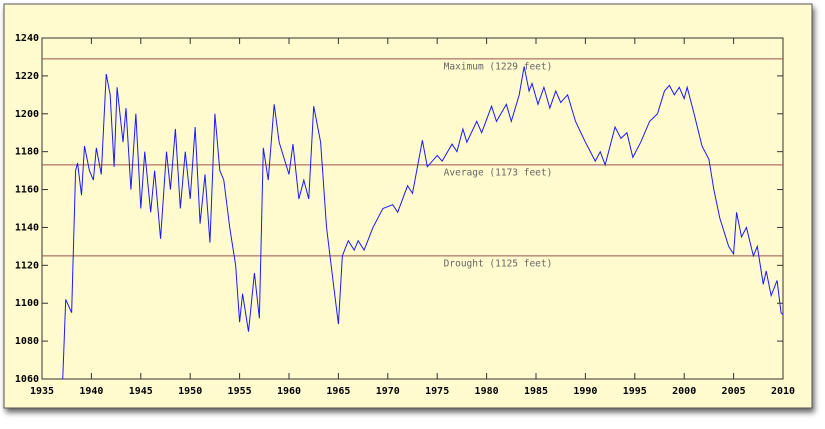 This screenshot has height=429, width=825. What do you see at coordinates (42, 391) in the screenshot?
I see `x-tick-label: 1935` at bounding box center [42, 391].